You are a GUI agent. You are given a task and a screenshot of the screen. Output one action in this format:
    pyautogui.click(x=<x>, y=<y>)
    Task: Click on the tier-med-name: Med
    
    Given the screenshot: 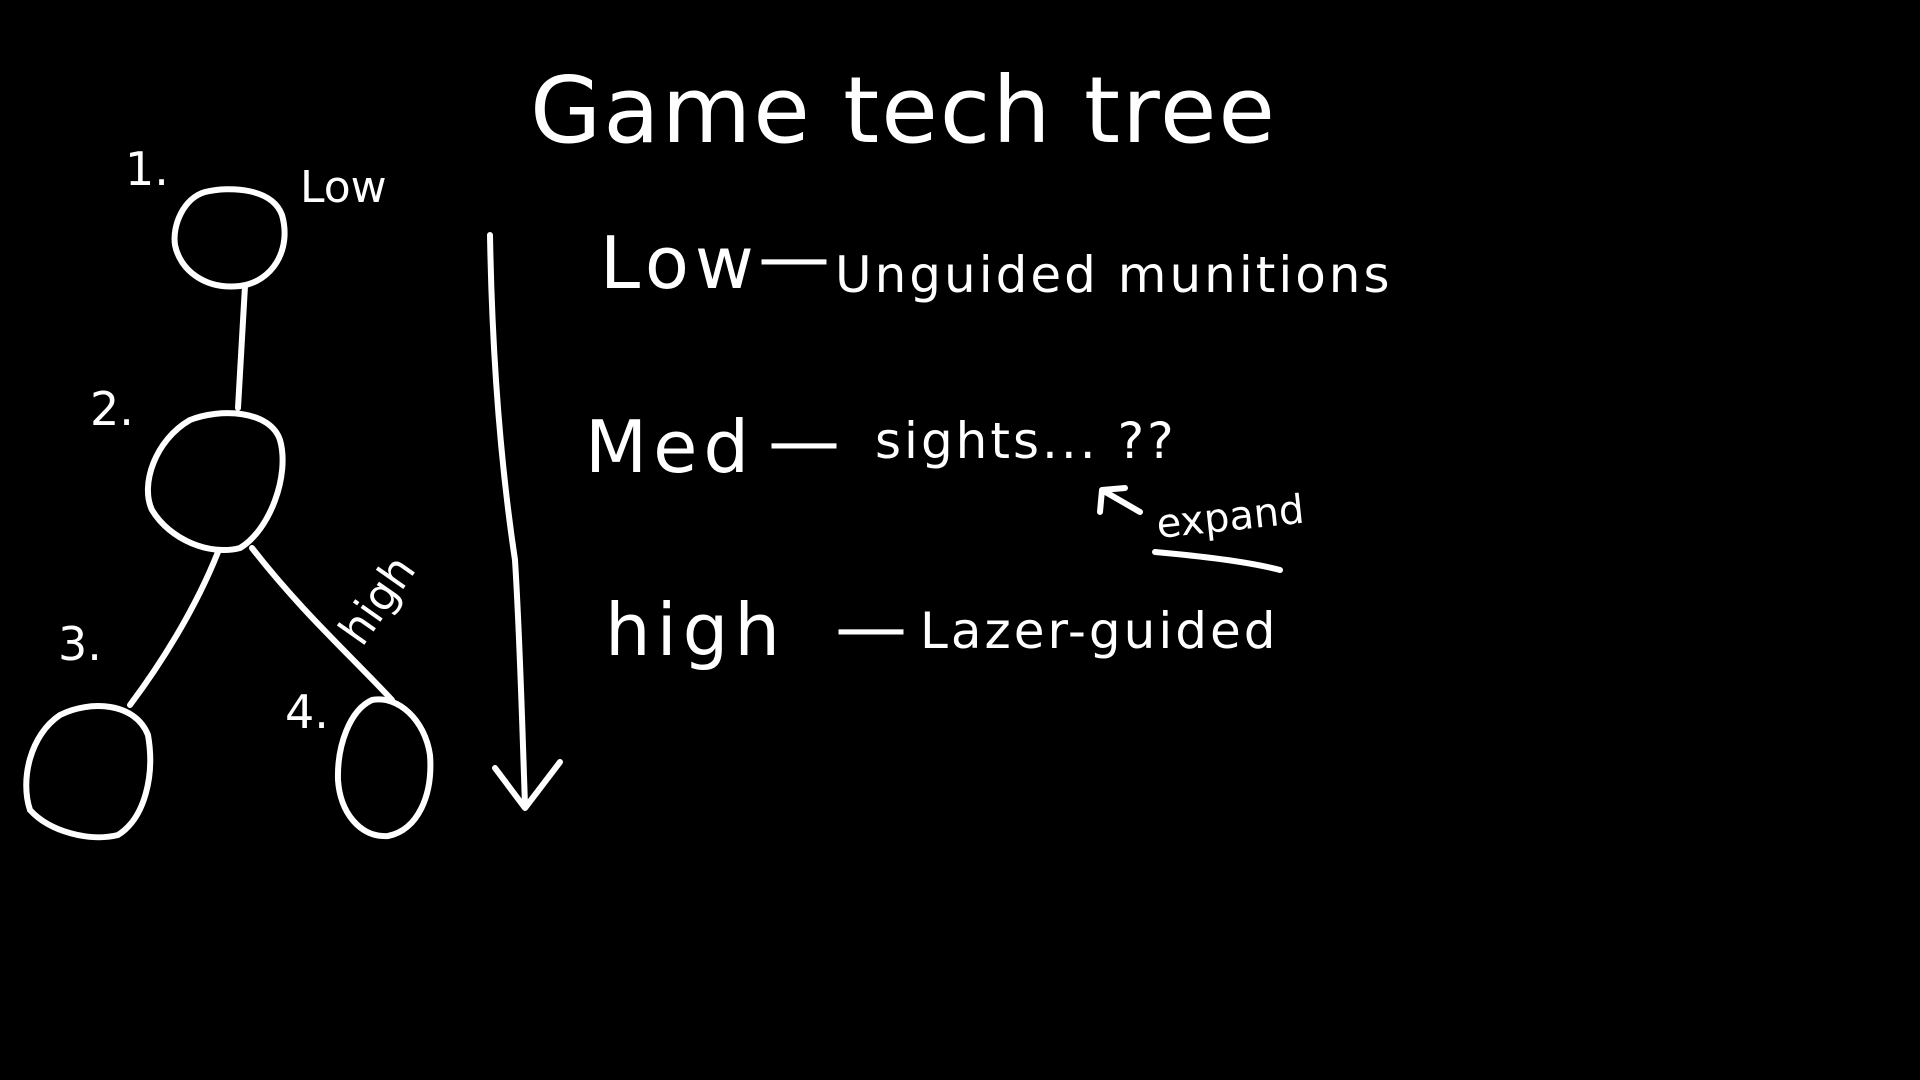 What is the action you would take?
    pyautogui.click(x=670, y=447)
    